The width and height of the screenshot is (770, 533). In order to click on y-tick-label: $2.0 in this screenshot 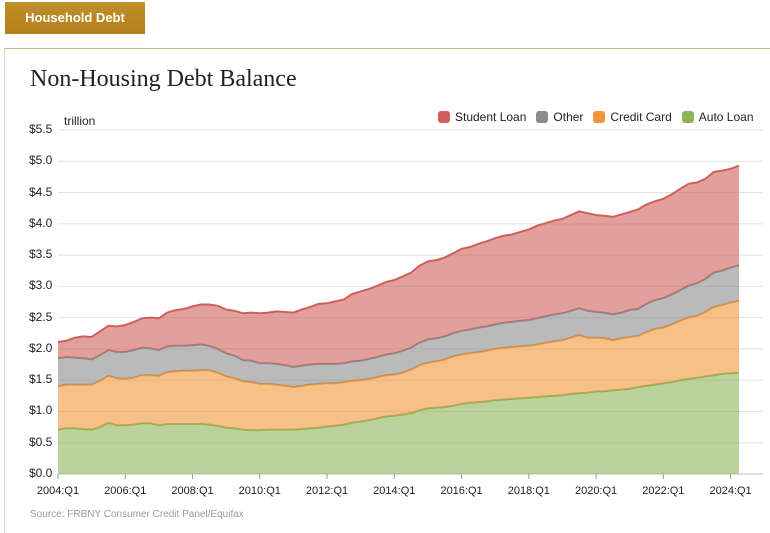, I will do `click(41, 347)`.